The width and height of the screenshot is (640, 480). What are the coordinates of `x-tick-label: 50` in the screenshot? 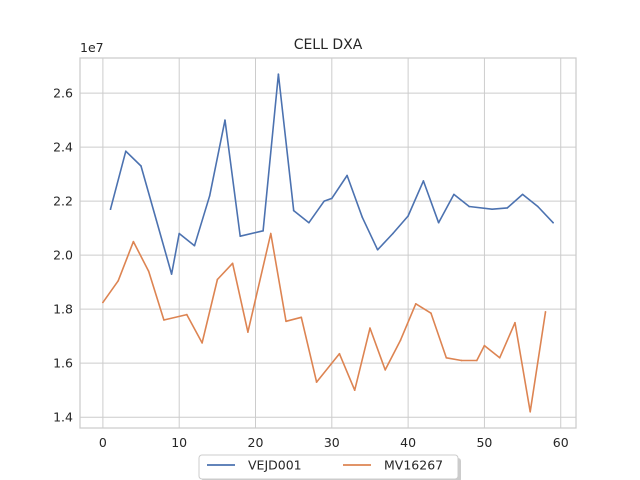 It's located at (484, 442).